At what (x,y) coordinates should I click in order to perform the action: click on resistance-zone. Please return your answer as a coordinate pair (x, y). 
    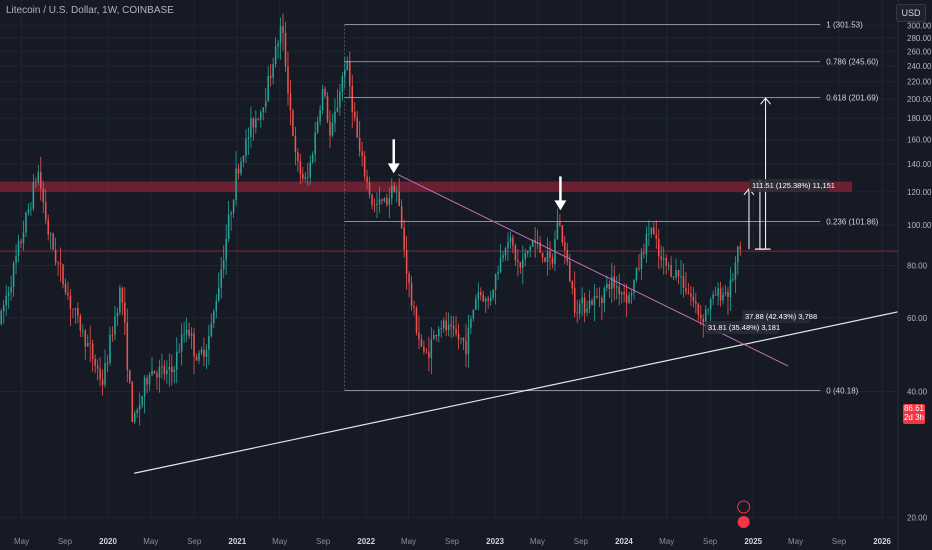
    Looking at the image, I should click on (426, 186).